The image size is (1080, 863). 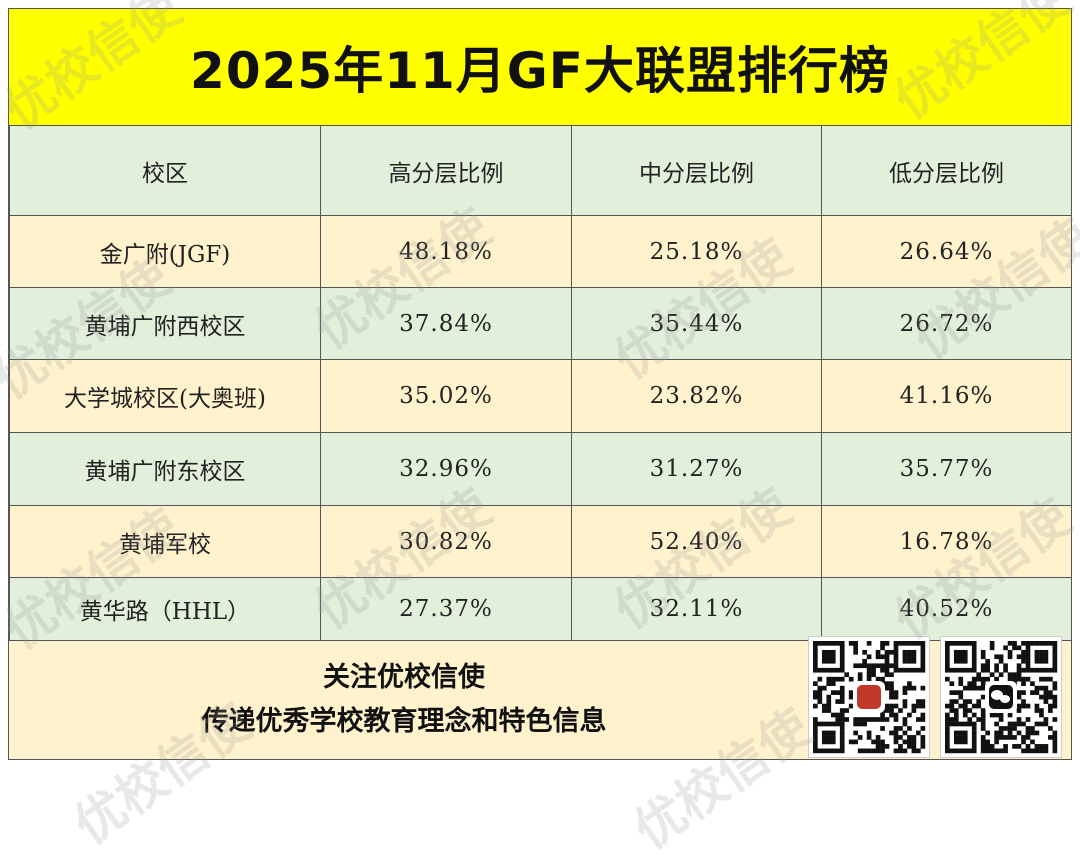 I want to click on mid-ratio-cell: 23.82%, so click(x=696, y=396).